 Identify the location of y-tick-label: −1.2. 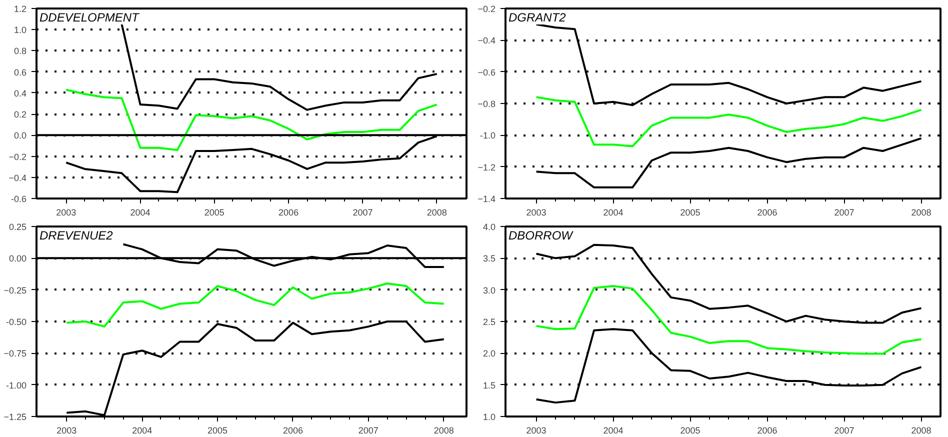
(487, 167).